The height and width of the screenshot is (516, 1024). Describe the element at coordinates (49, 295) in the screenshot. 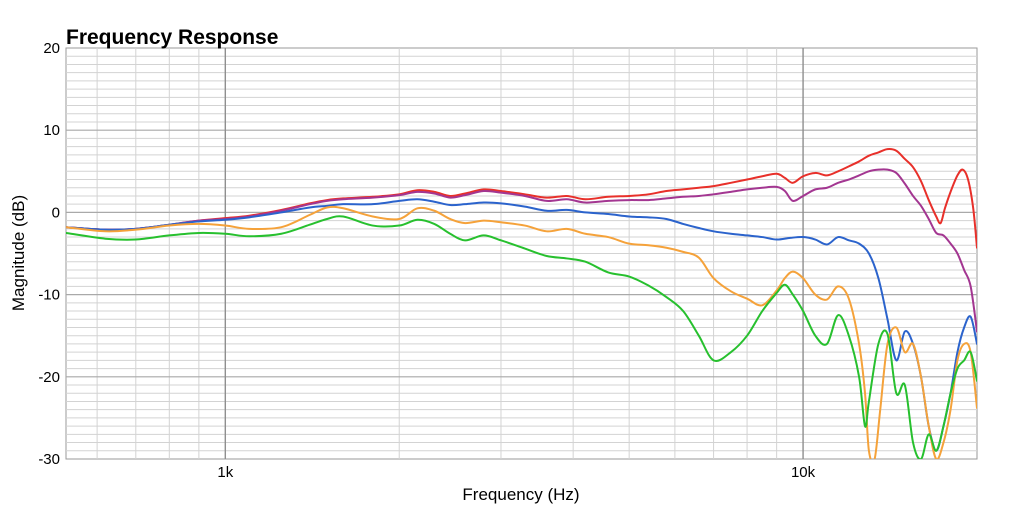

I see `y-tick-label: -10` at that location.